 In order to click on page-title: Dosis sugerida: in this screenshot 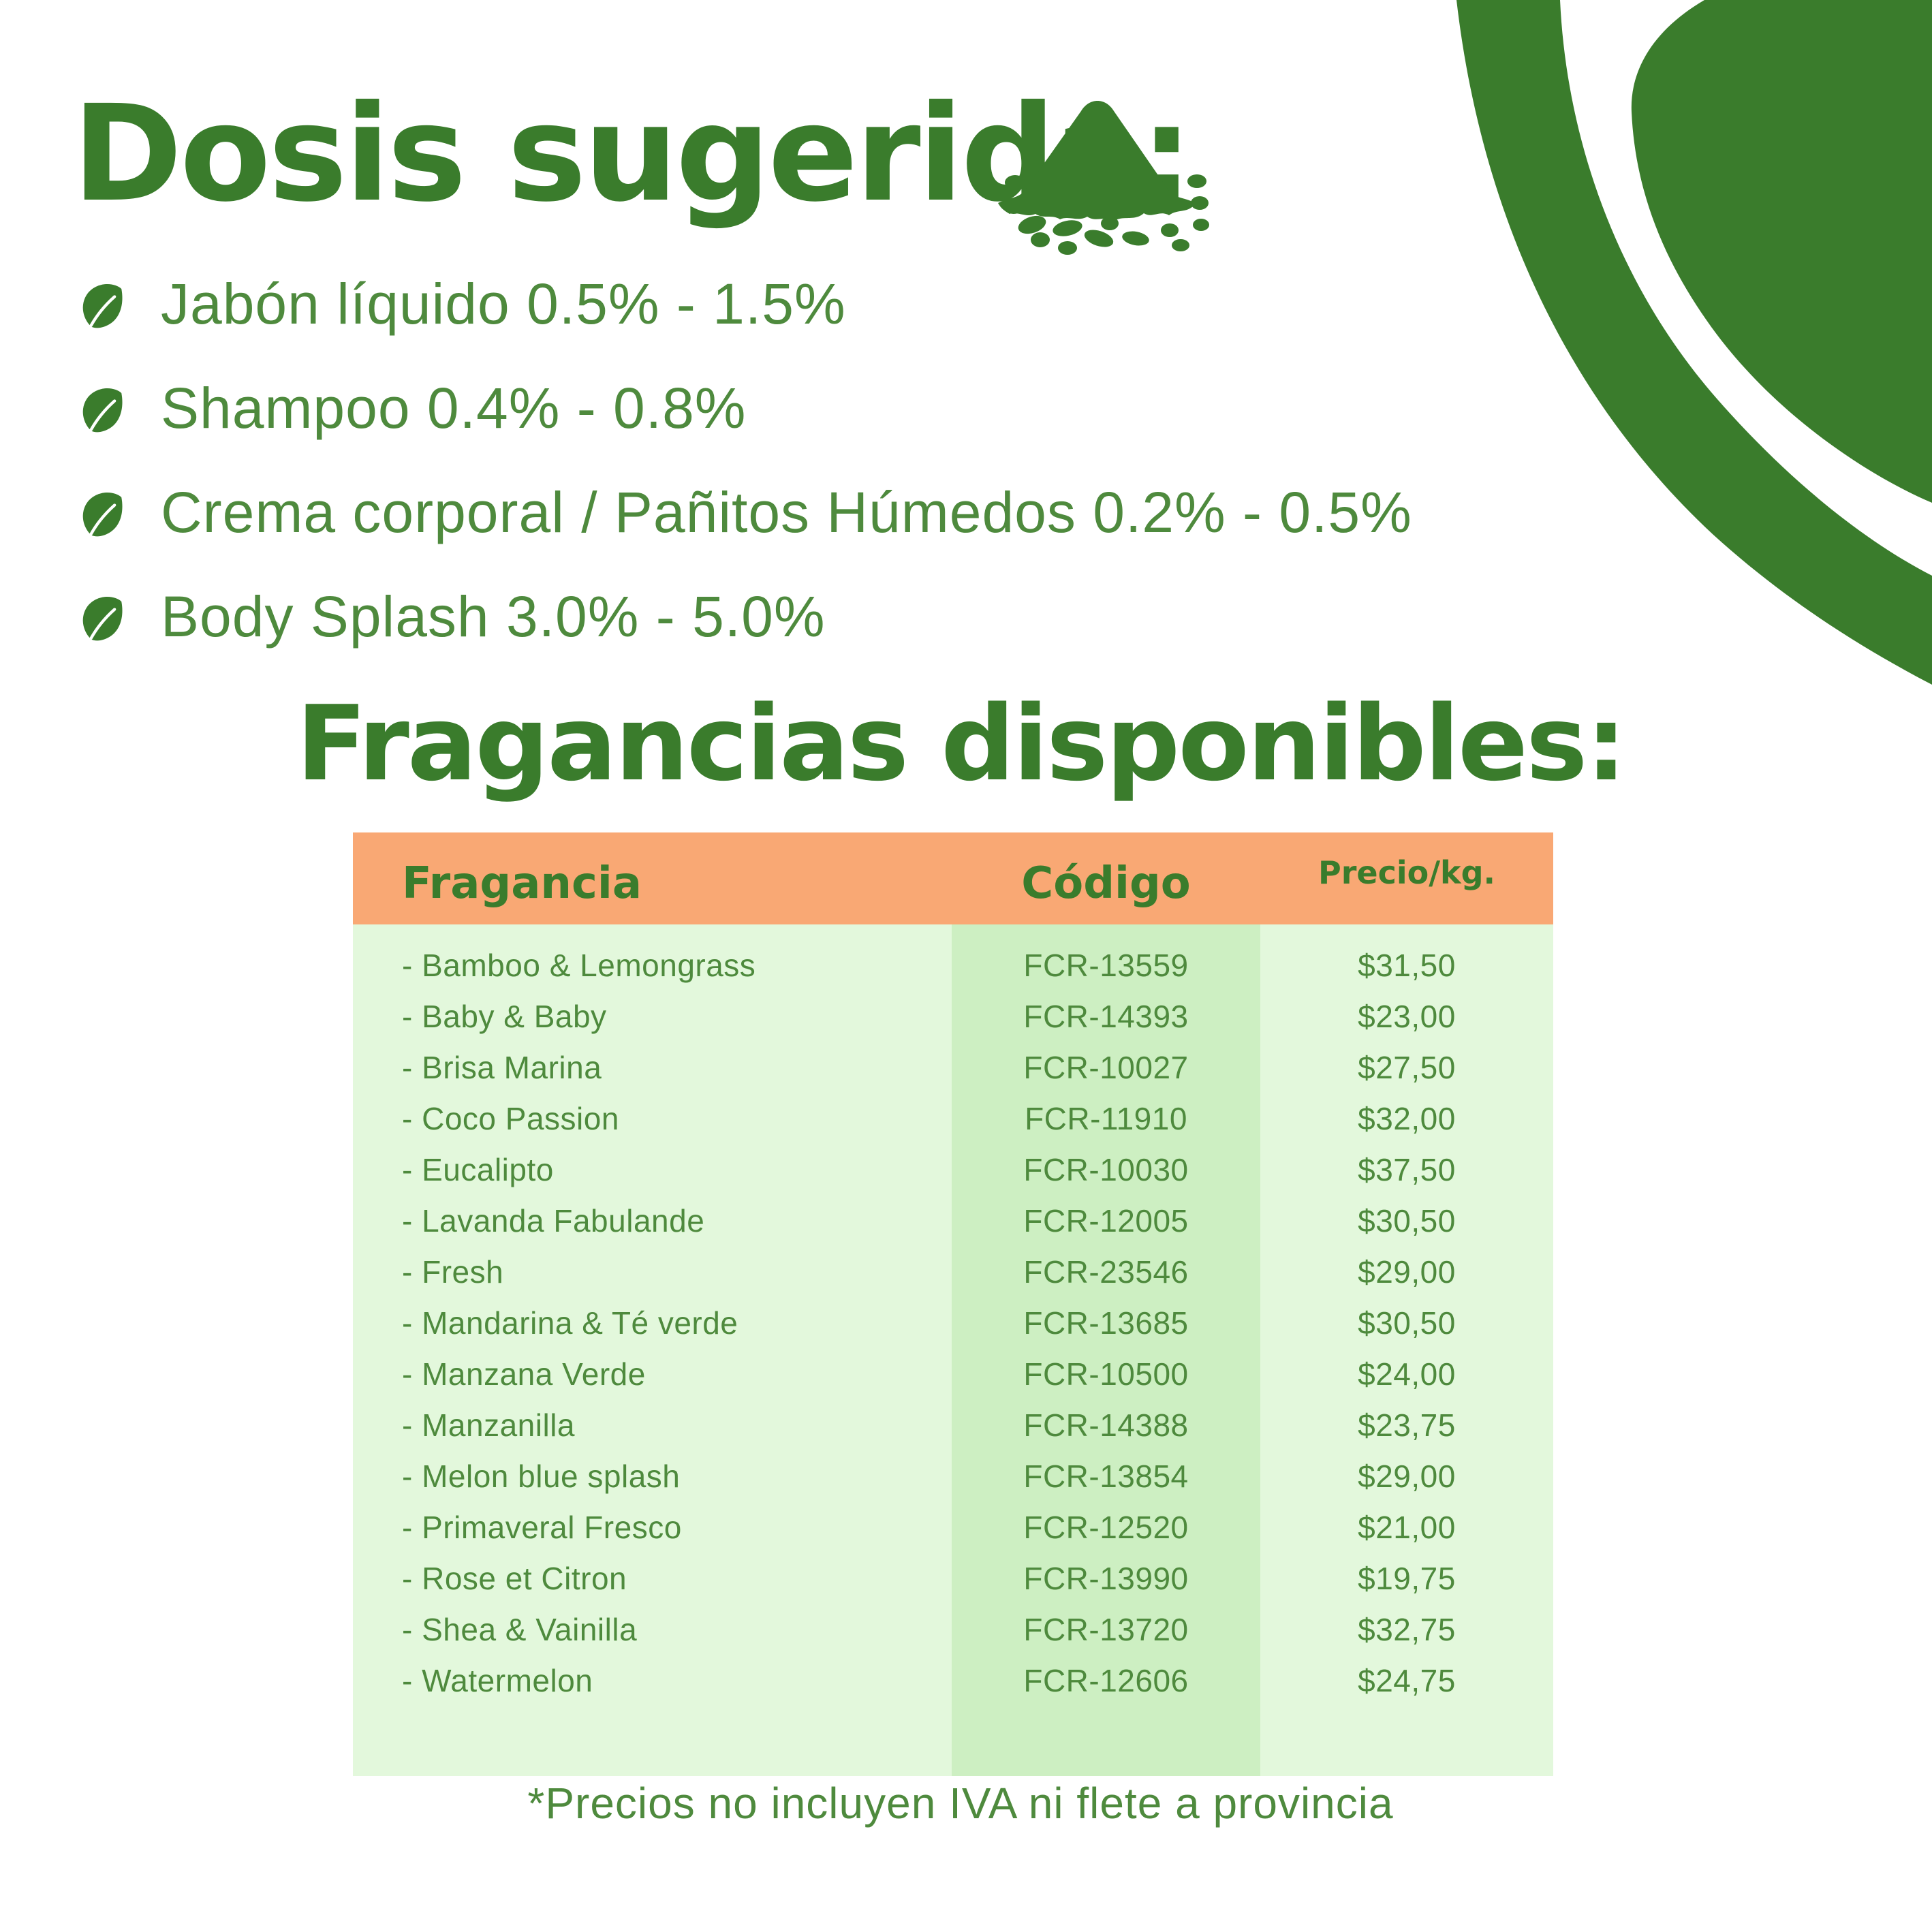, I will do `click(633, 153)`.